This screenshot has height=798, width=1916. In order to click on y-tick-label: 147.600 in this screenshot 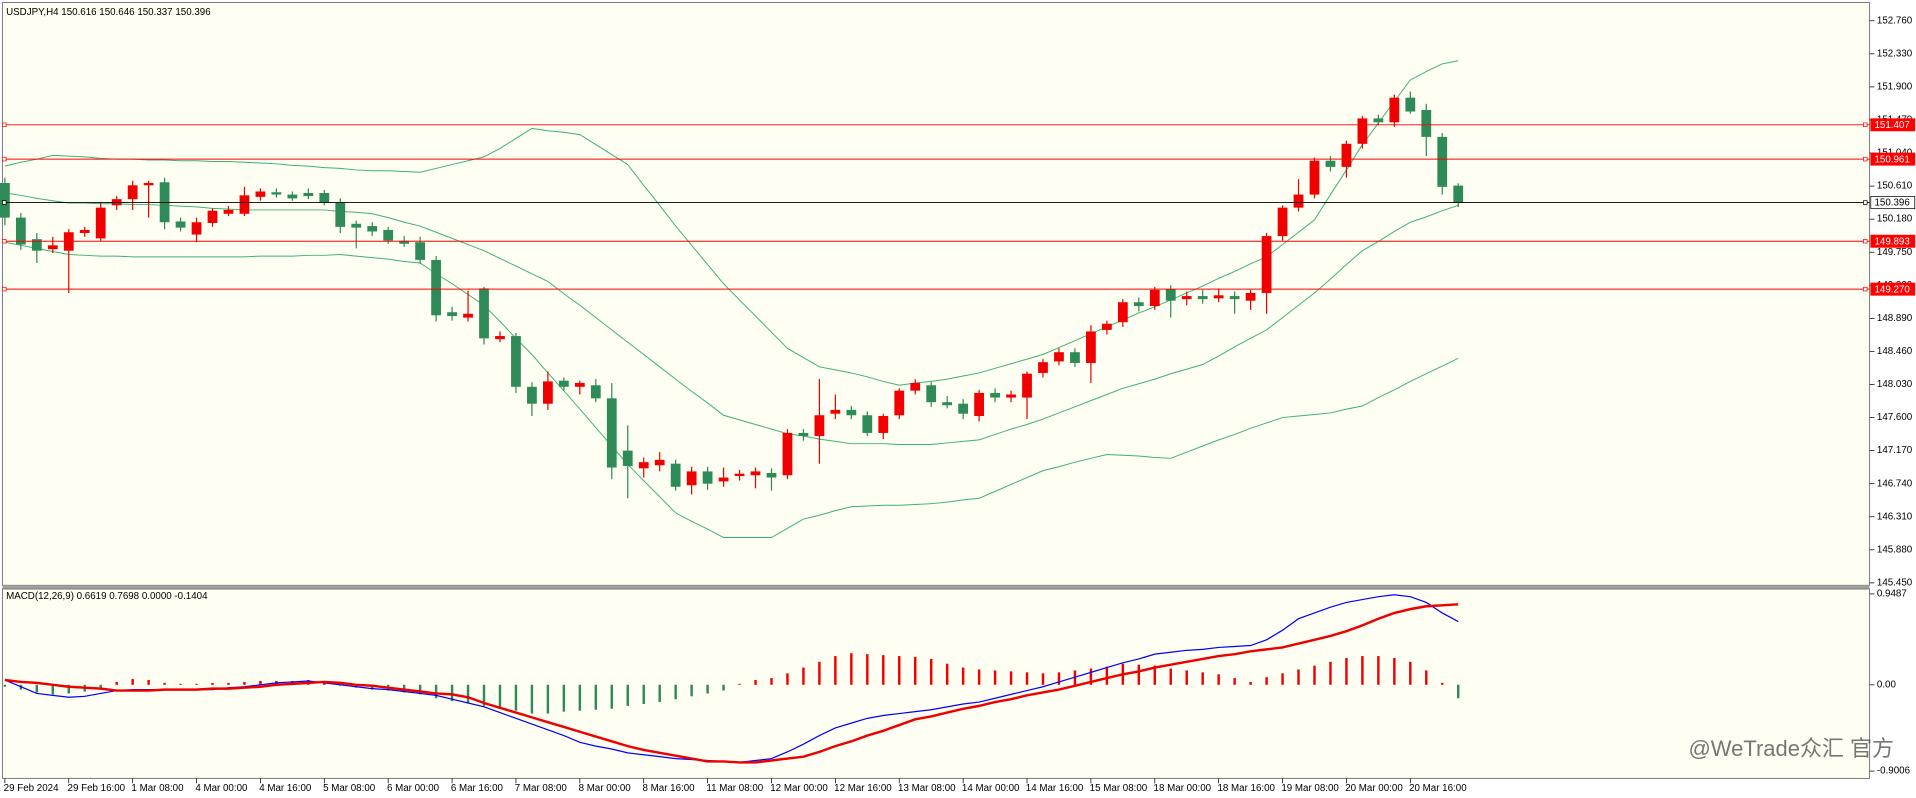, I will do `click(1895, 417)`.